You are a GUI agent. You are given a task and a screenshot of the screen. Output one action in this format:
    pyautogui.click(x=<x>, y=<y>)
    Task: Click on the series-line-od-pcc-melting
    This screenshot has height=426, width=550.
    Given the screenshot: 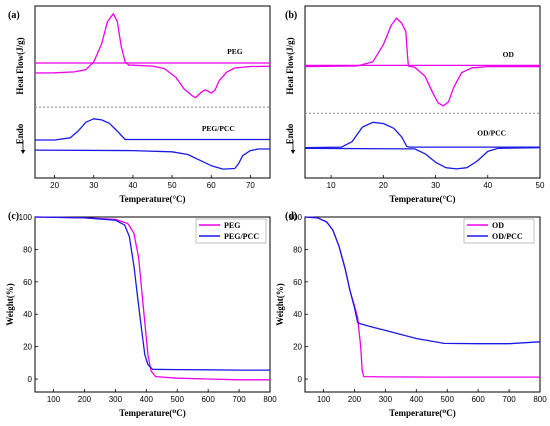 What is the action you would take?
    pyautogui.click(x=422, y=158)
    